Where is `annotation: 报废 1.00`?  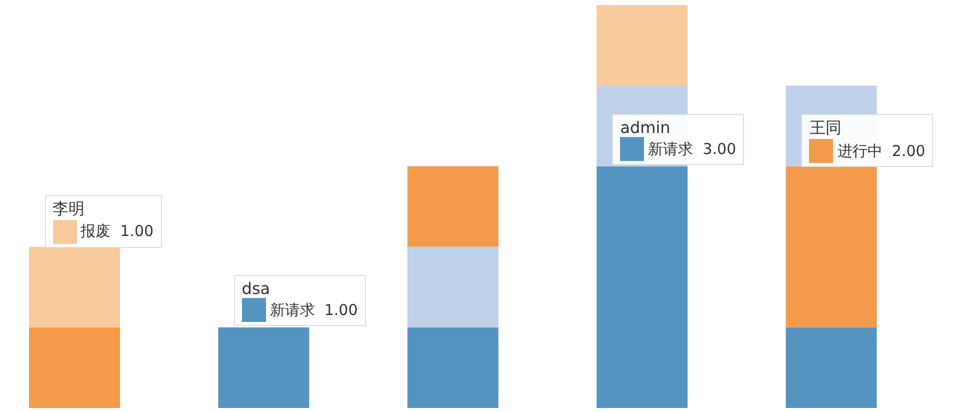
annotation: 报废 1.00 is located at coordinates (117, 232).